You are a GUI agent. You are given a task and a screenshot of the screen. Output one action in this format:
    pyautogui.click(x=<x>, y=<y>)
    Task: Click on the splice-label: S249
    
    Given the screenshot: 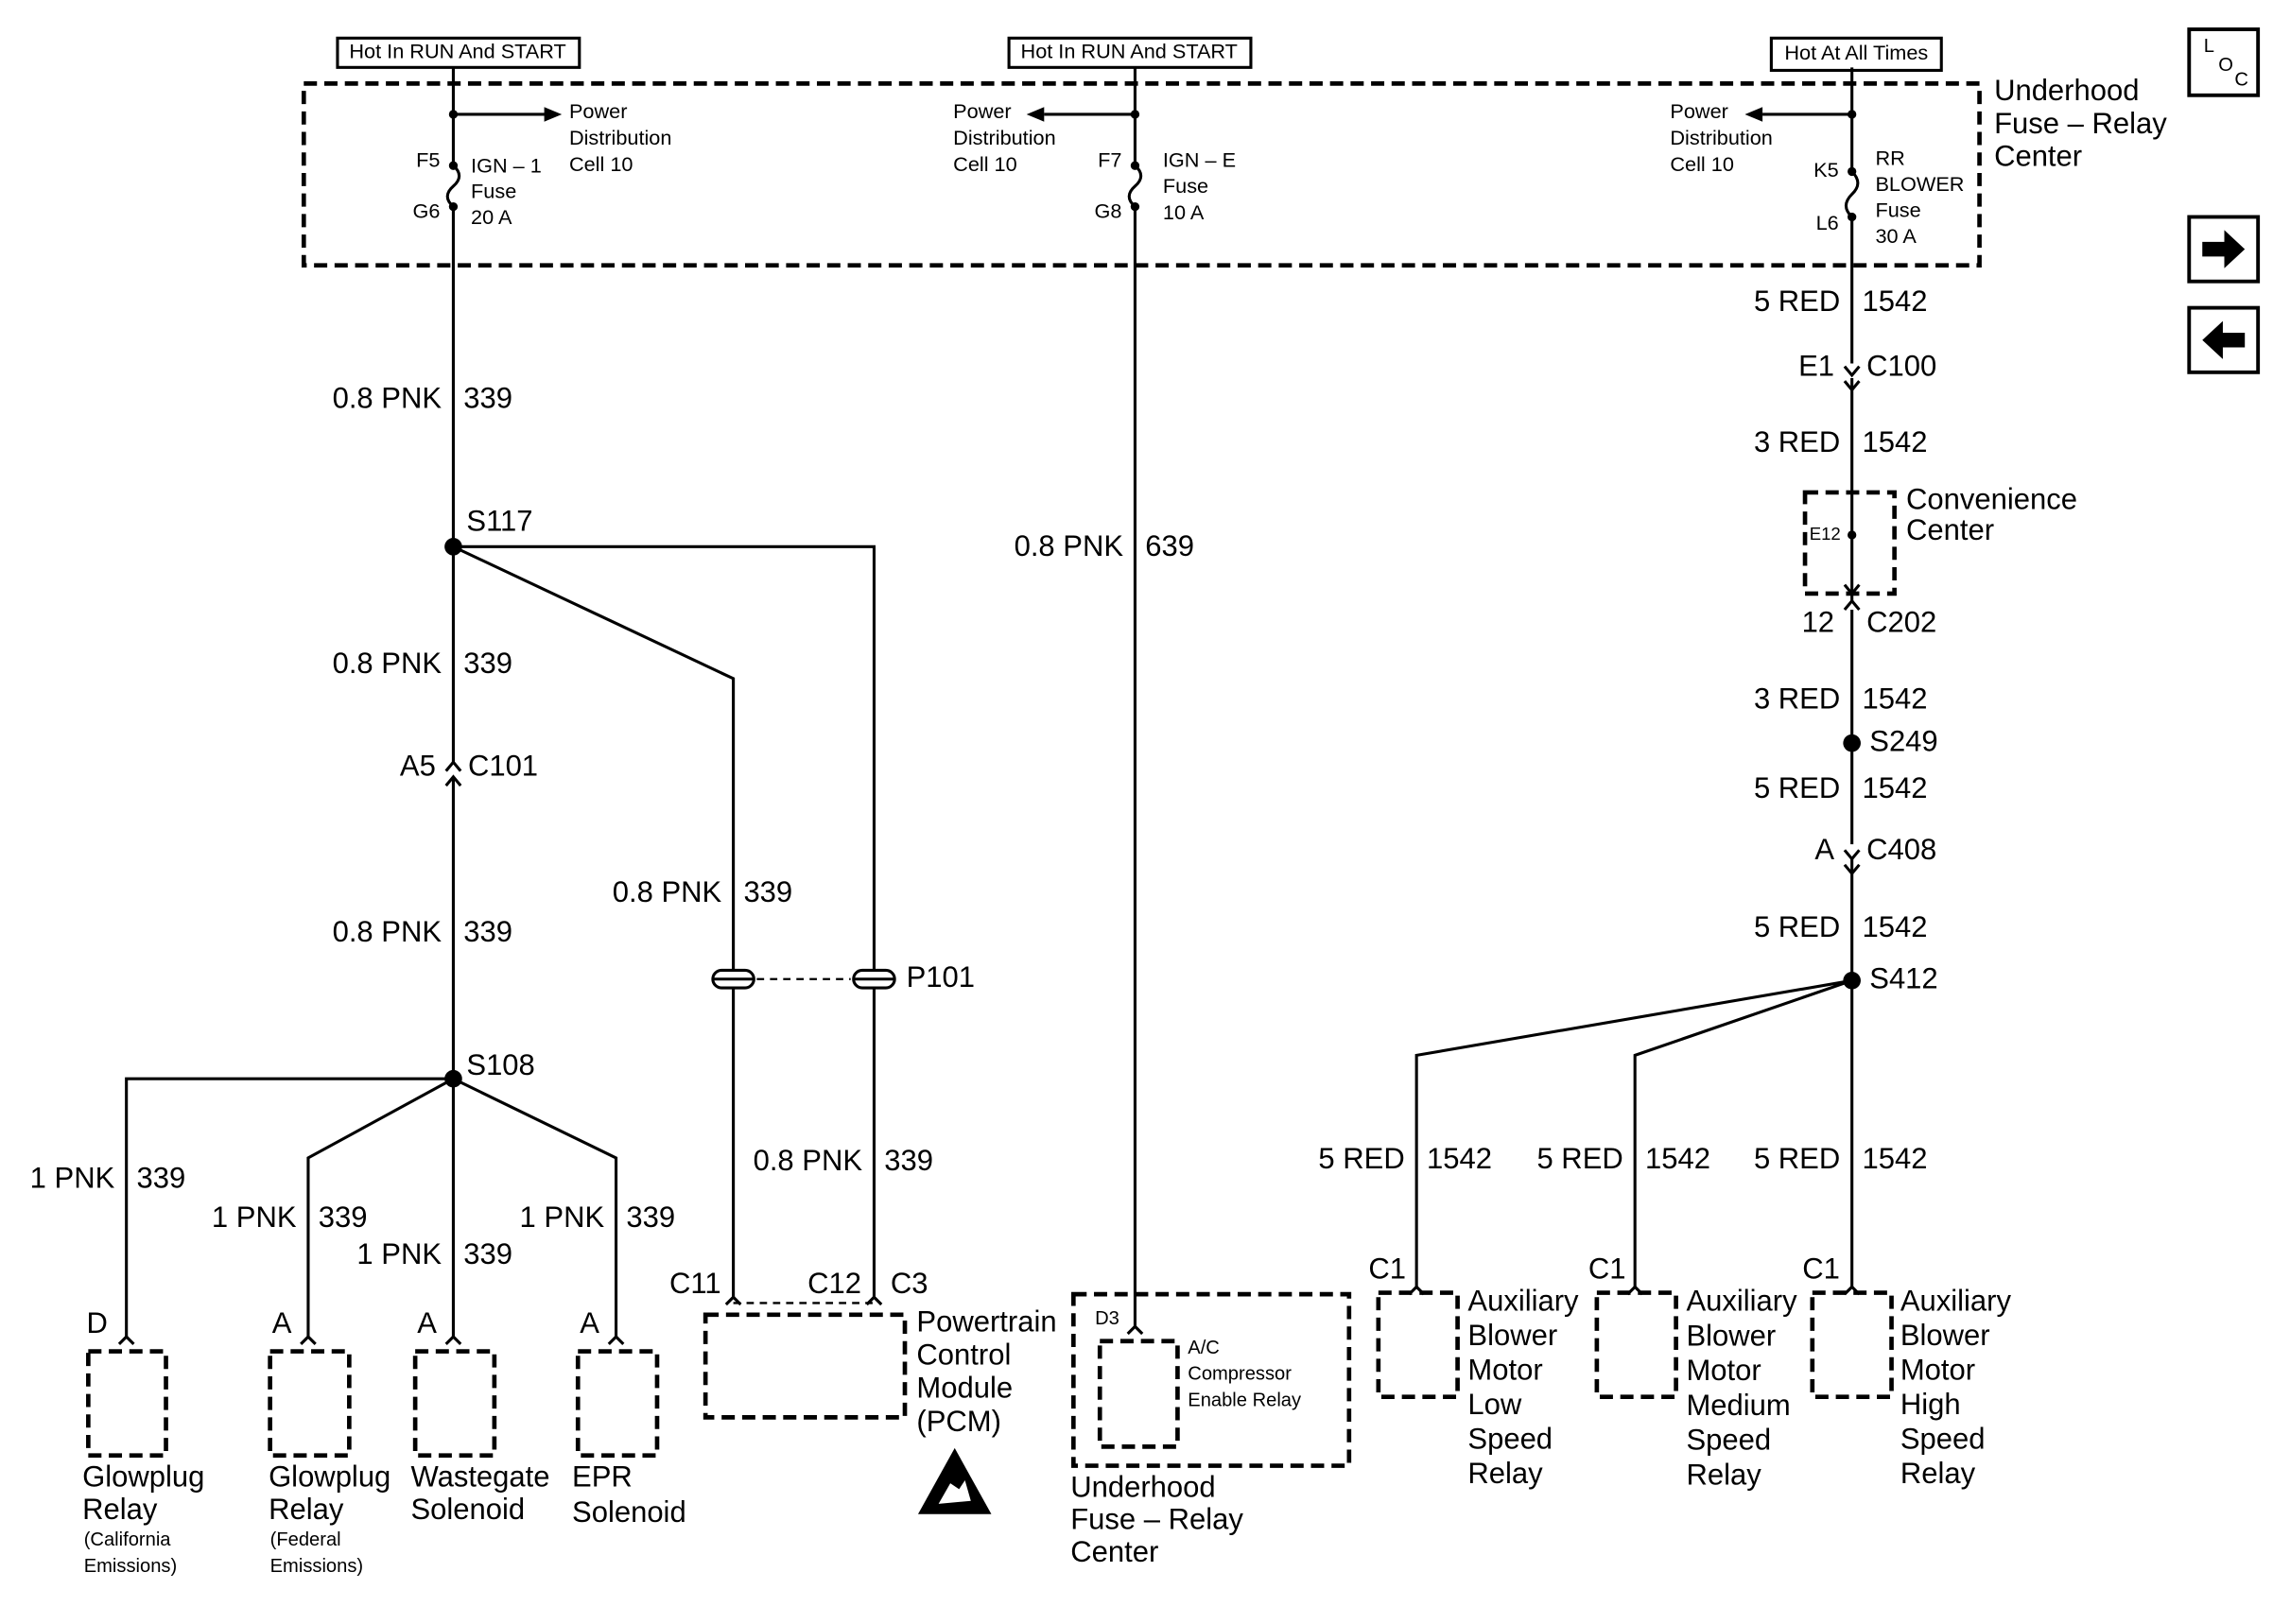 What is the action you would take?
    pyautogui.click(x=1903, y=740)
    